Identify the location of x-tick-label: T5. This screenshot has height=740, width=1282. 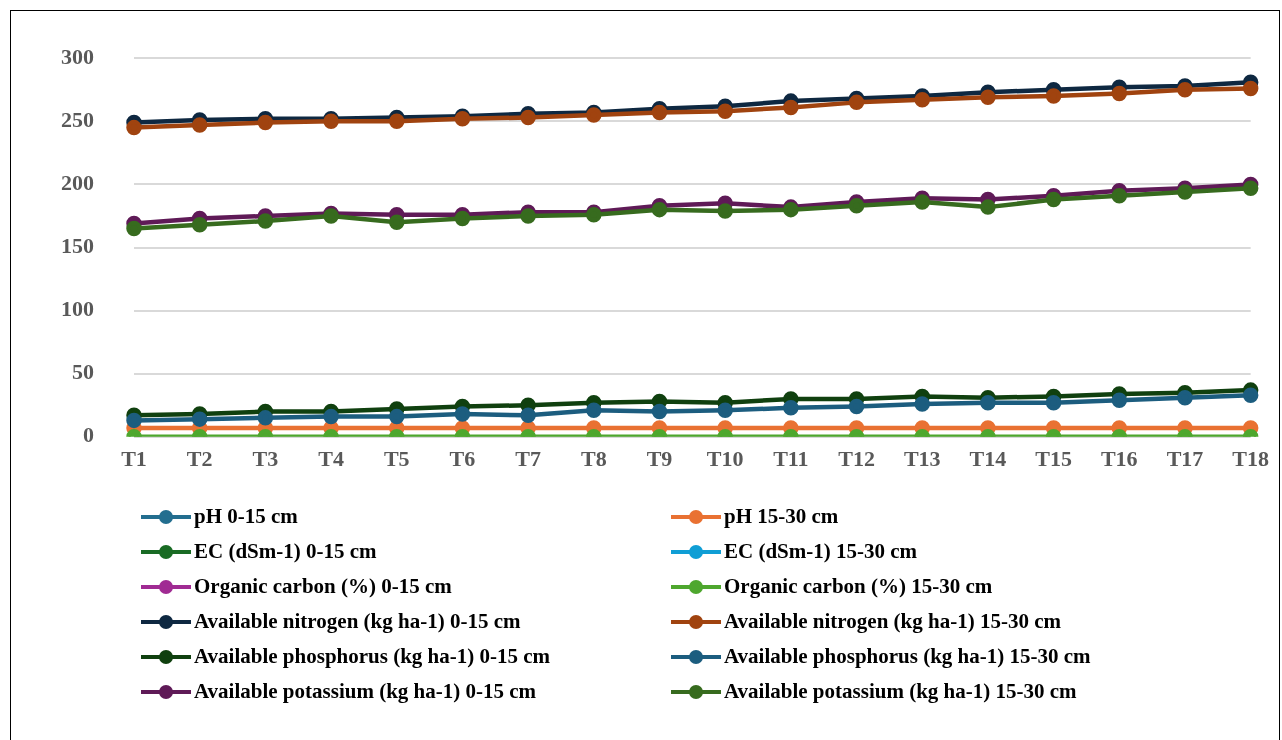
(396, 458).